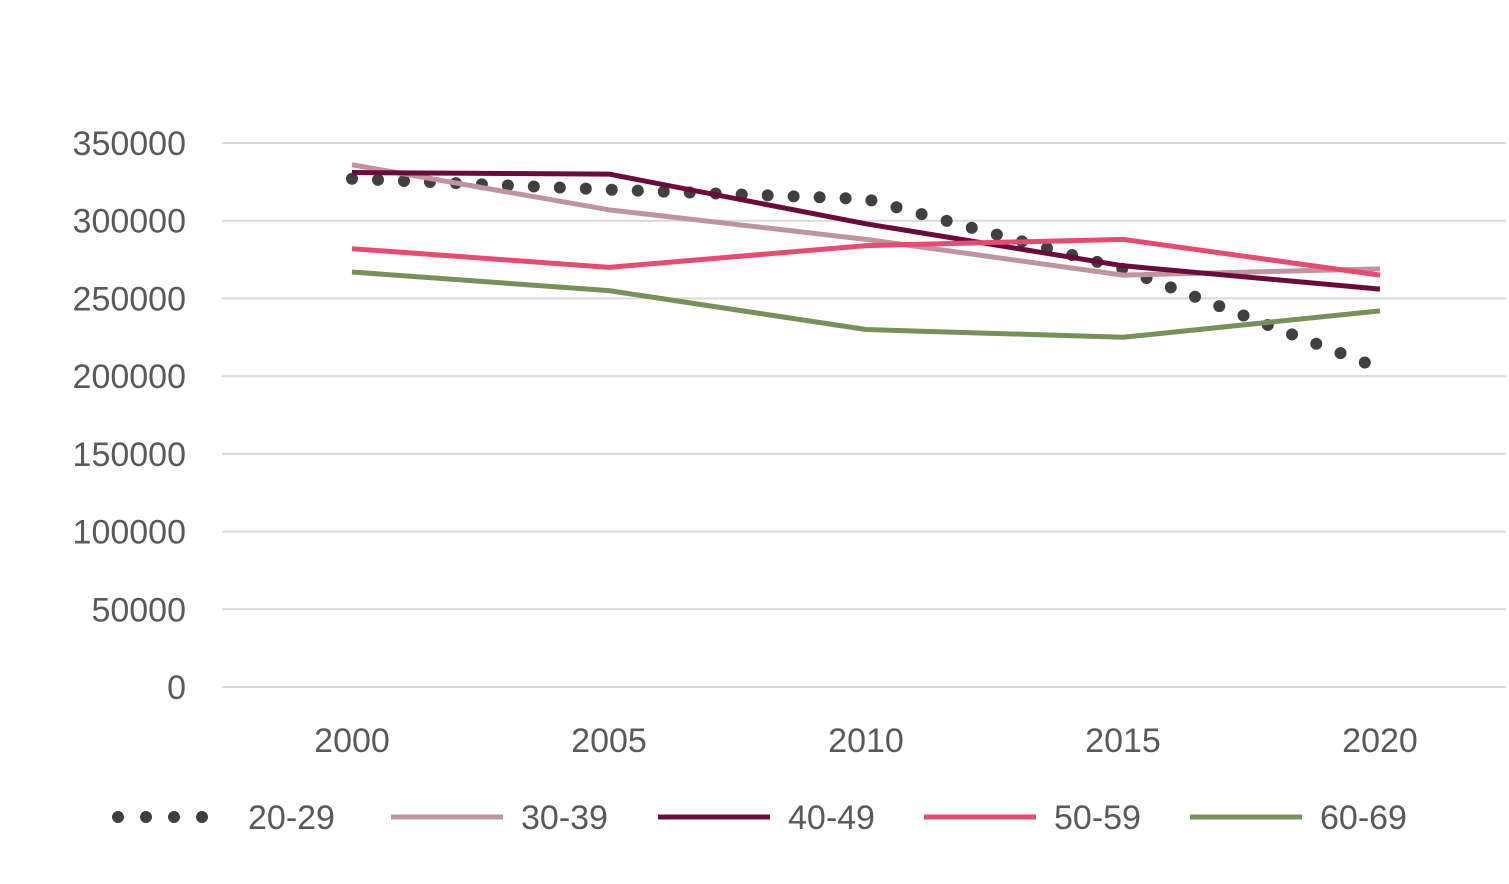 The height and width of the screenshot is (884, 1509). Describe the element at coordinates (1298, 818) in the screenshot. I see `legend-item-60-69: 60-69` at that location.